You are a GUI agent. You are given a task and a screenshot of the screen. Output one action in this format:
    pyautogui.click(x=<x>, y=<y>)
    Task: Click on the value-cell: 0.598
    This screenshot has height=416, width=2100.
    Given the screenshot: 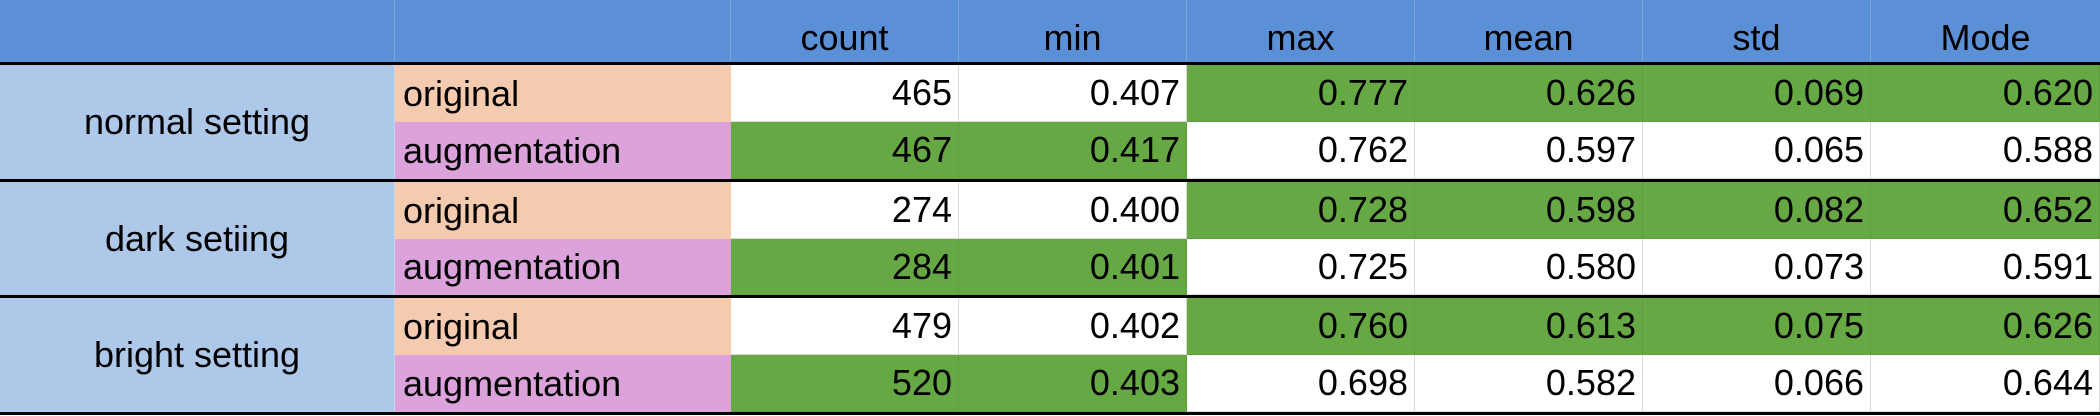 What is the action you would take?
    pyautogui.click(x=1529, y=210)
    